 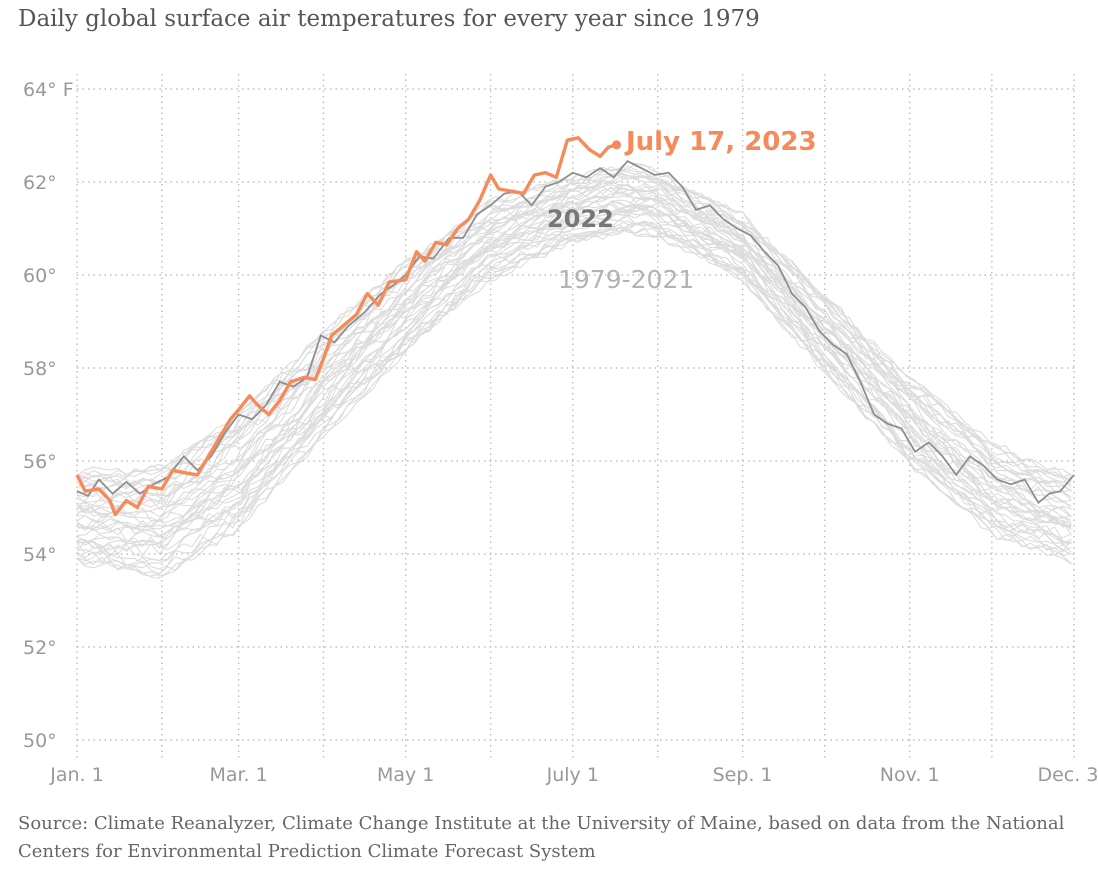 I want to click on y-tick-label-0: 64° F, so click(x=48, y=90).